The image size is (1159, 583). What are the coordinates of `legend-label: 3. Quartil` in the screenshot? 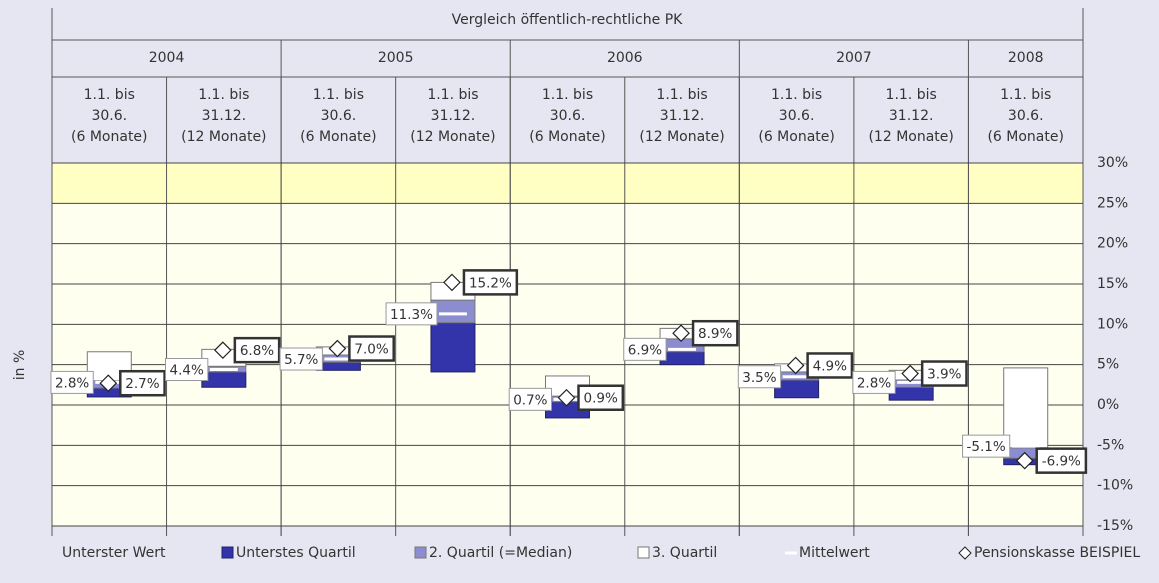 It's located at (684, 553).